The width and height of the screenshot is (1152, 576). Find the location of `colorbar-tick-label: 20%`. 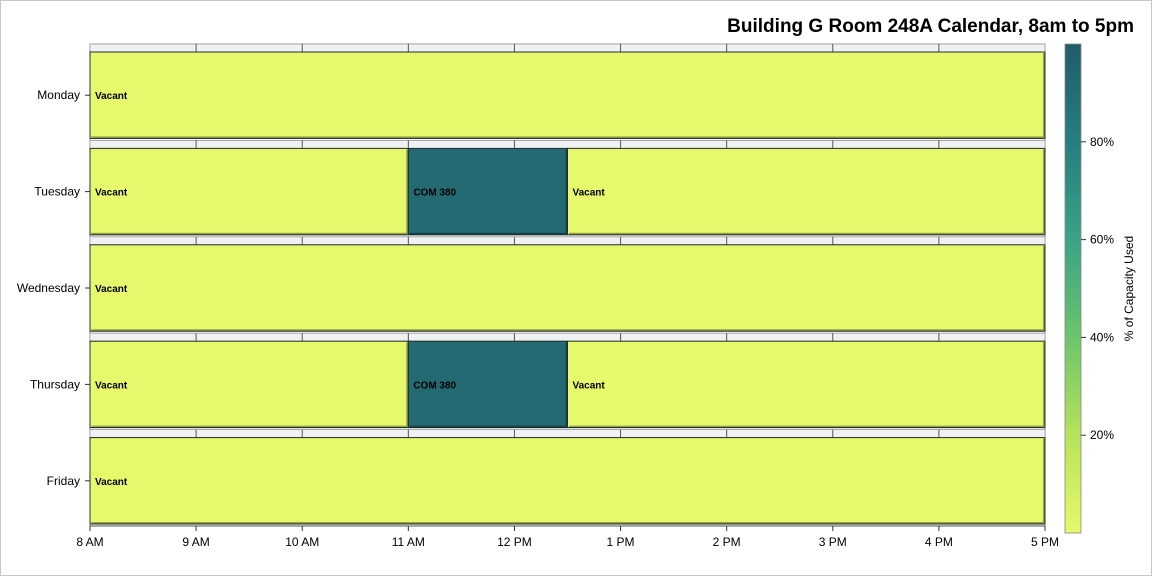

colorbar-tick-label: 20% is located at coordinates (1102, 435).